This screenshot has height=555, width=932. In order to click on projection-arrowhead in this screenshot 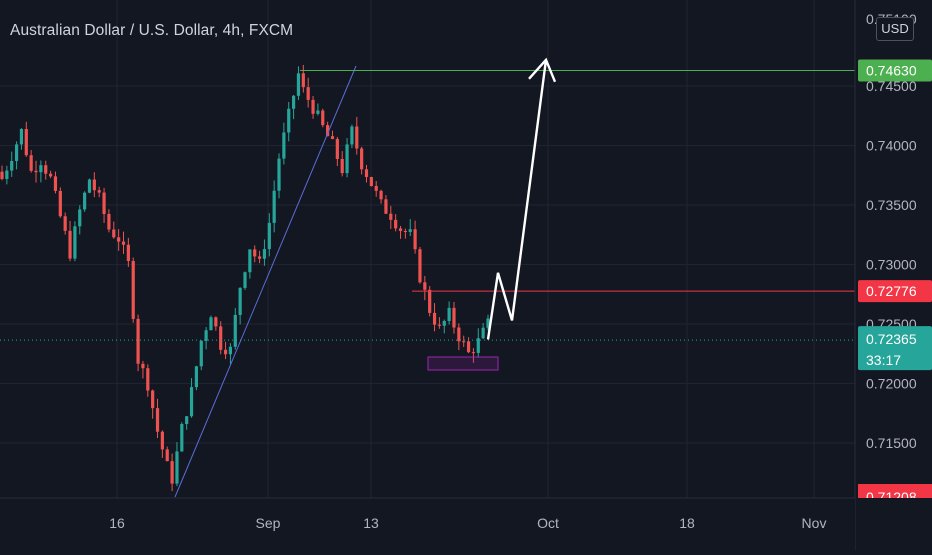, I will do `click(542, 70)`.